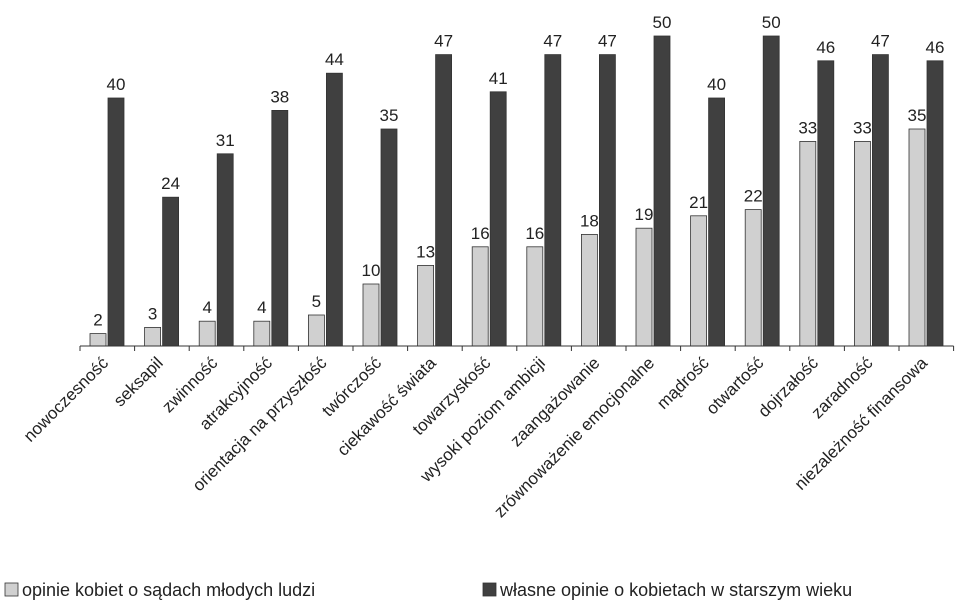  What do you see at coordinates (644, 214) in the screenshot?
I see `value-label: 19` at bounding box center [644, 214].